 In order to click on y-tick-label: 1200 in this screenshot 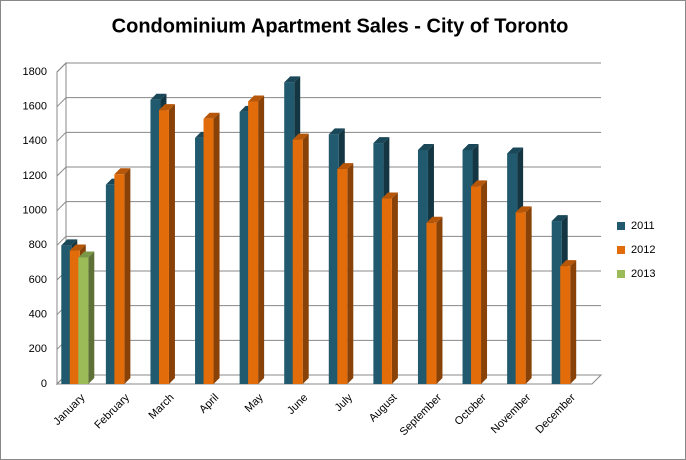, I will do `click(35, 176)`.